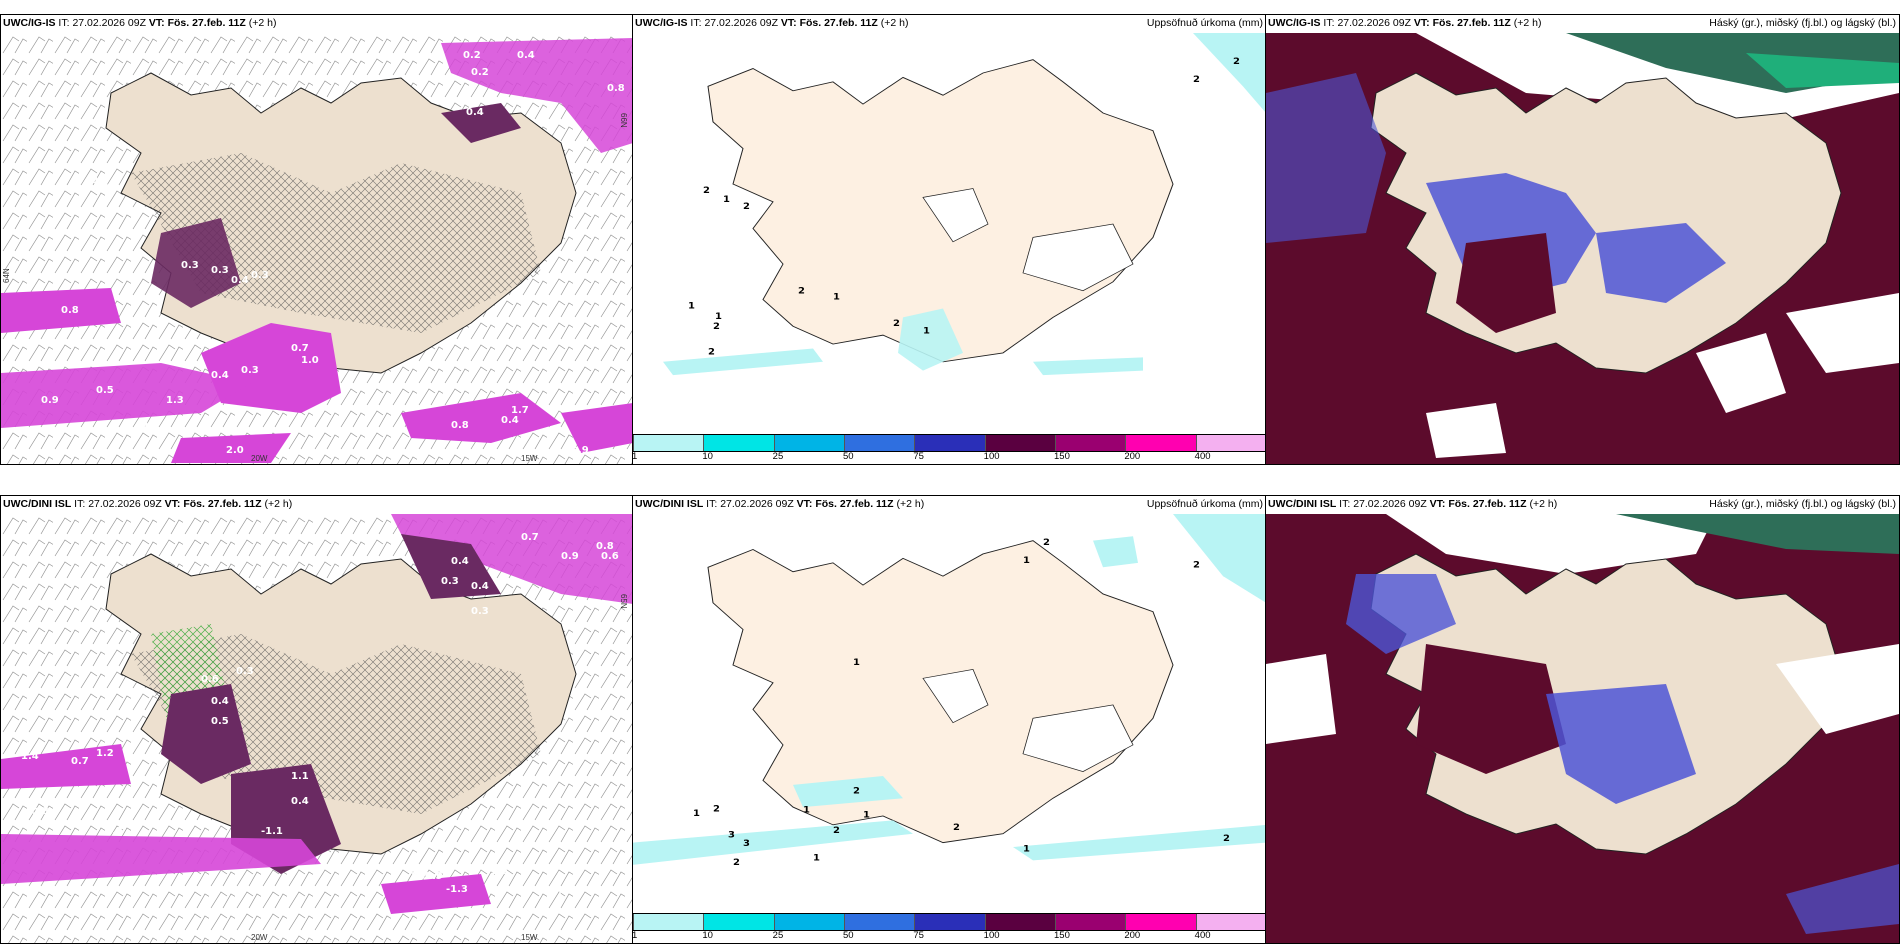  Describe the element at coordinates (1202, 456) in the screenshot. I see `legend-tick: 400` at that location.